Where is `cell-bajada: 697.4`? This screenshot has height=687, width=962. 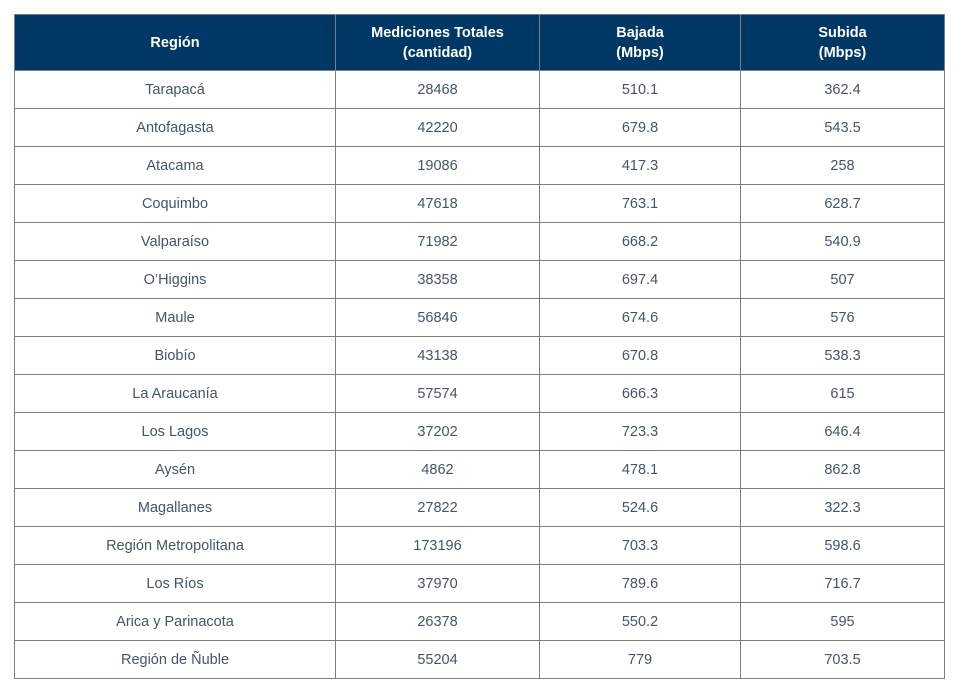 cell-bajada: 697.4 is located at coordinates (640, 279).